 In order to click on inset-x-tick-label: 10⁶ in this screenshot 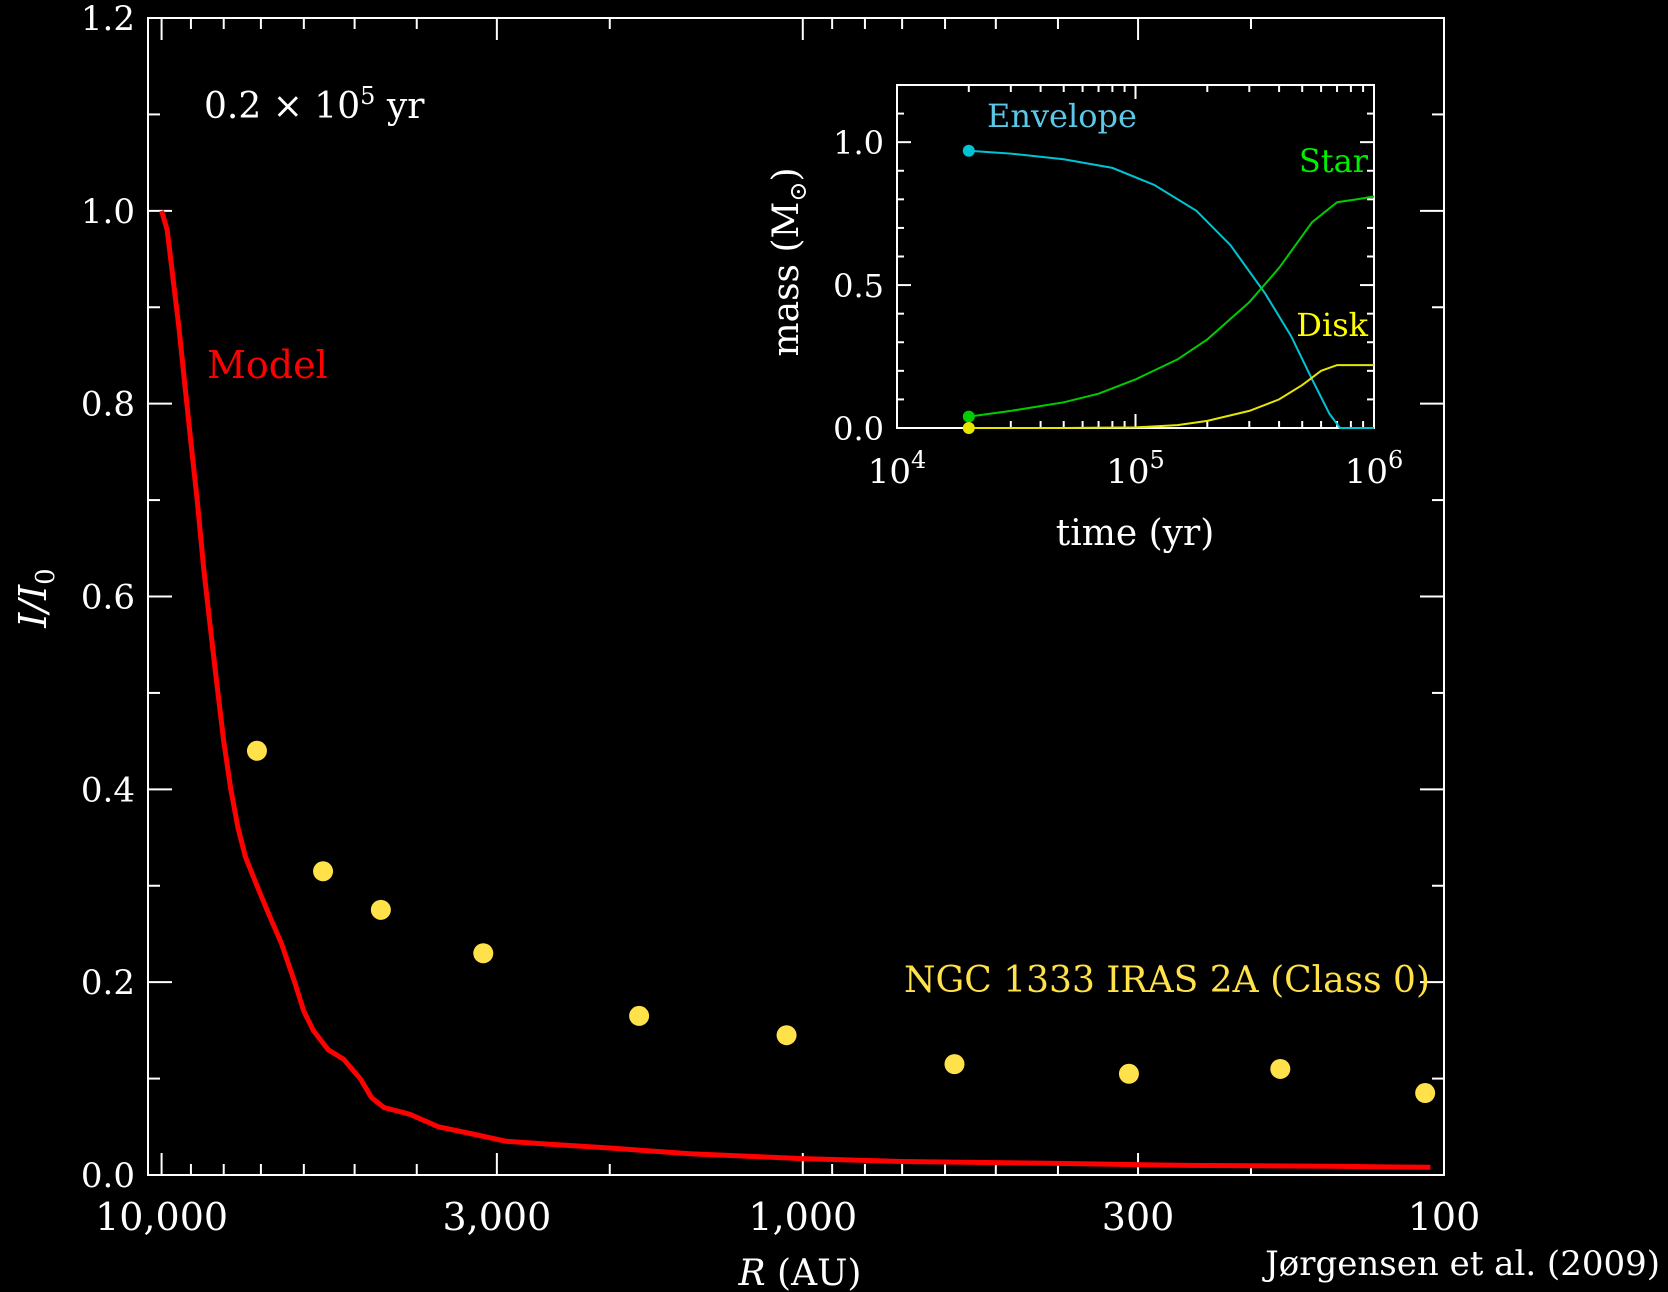, I will do `click(1374, 469)`.